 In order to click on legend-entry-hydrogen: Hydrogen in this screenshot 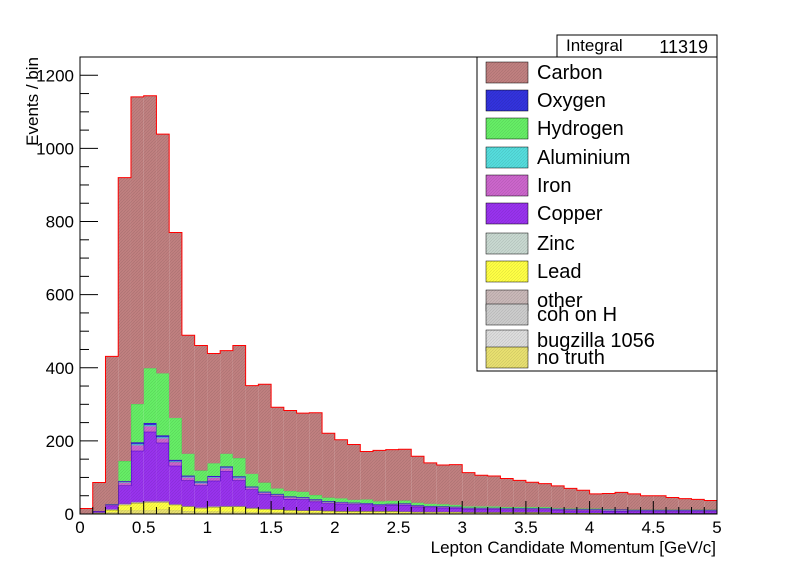, I will do `click(555, 129)`.